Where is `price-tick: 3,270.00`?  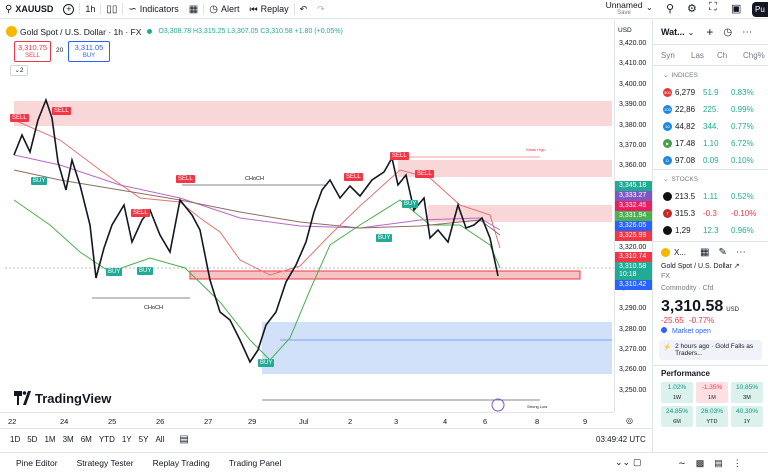 price-tick: 3,270.00 is located at coordinates (633, 349).